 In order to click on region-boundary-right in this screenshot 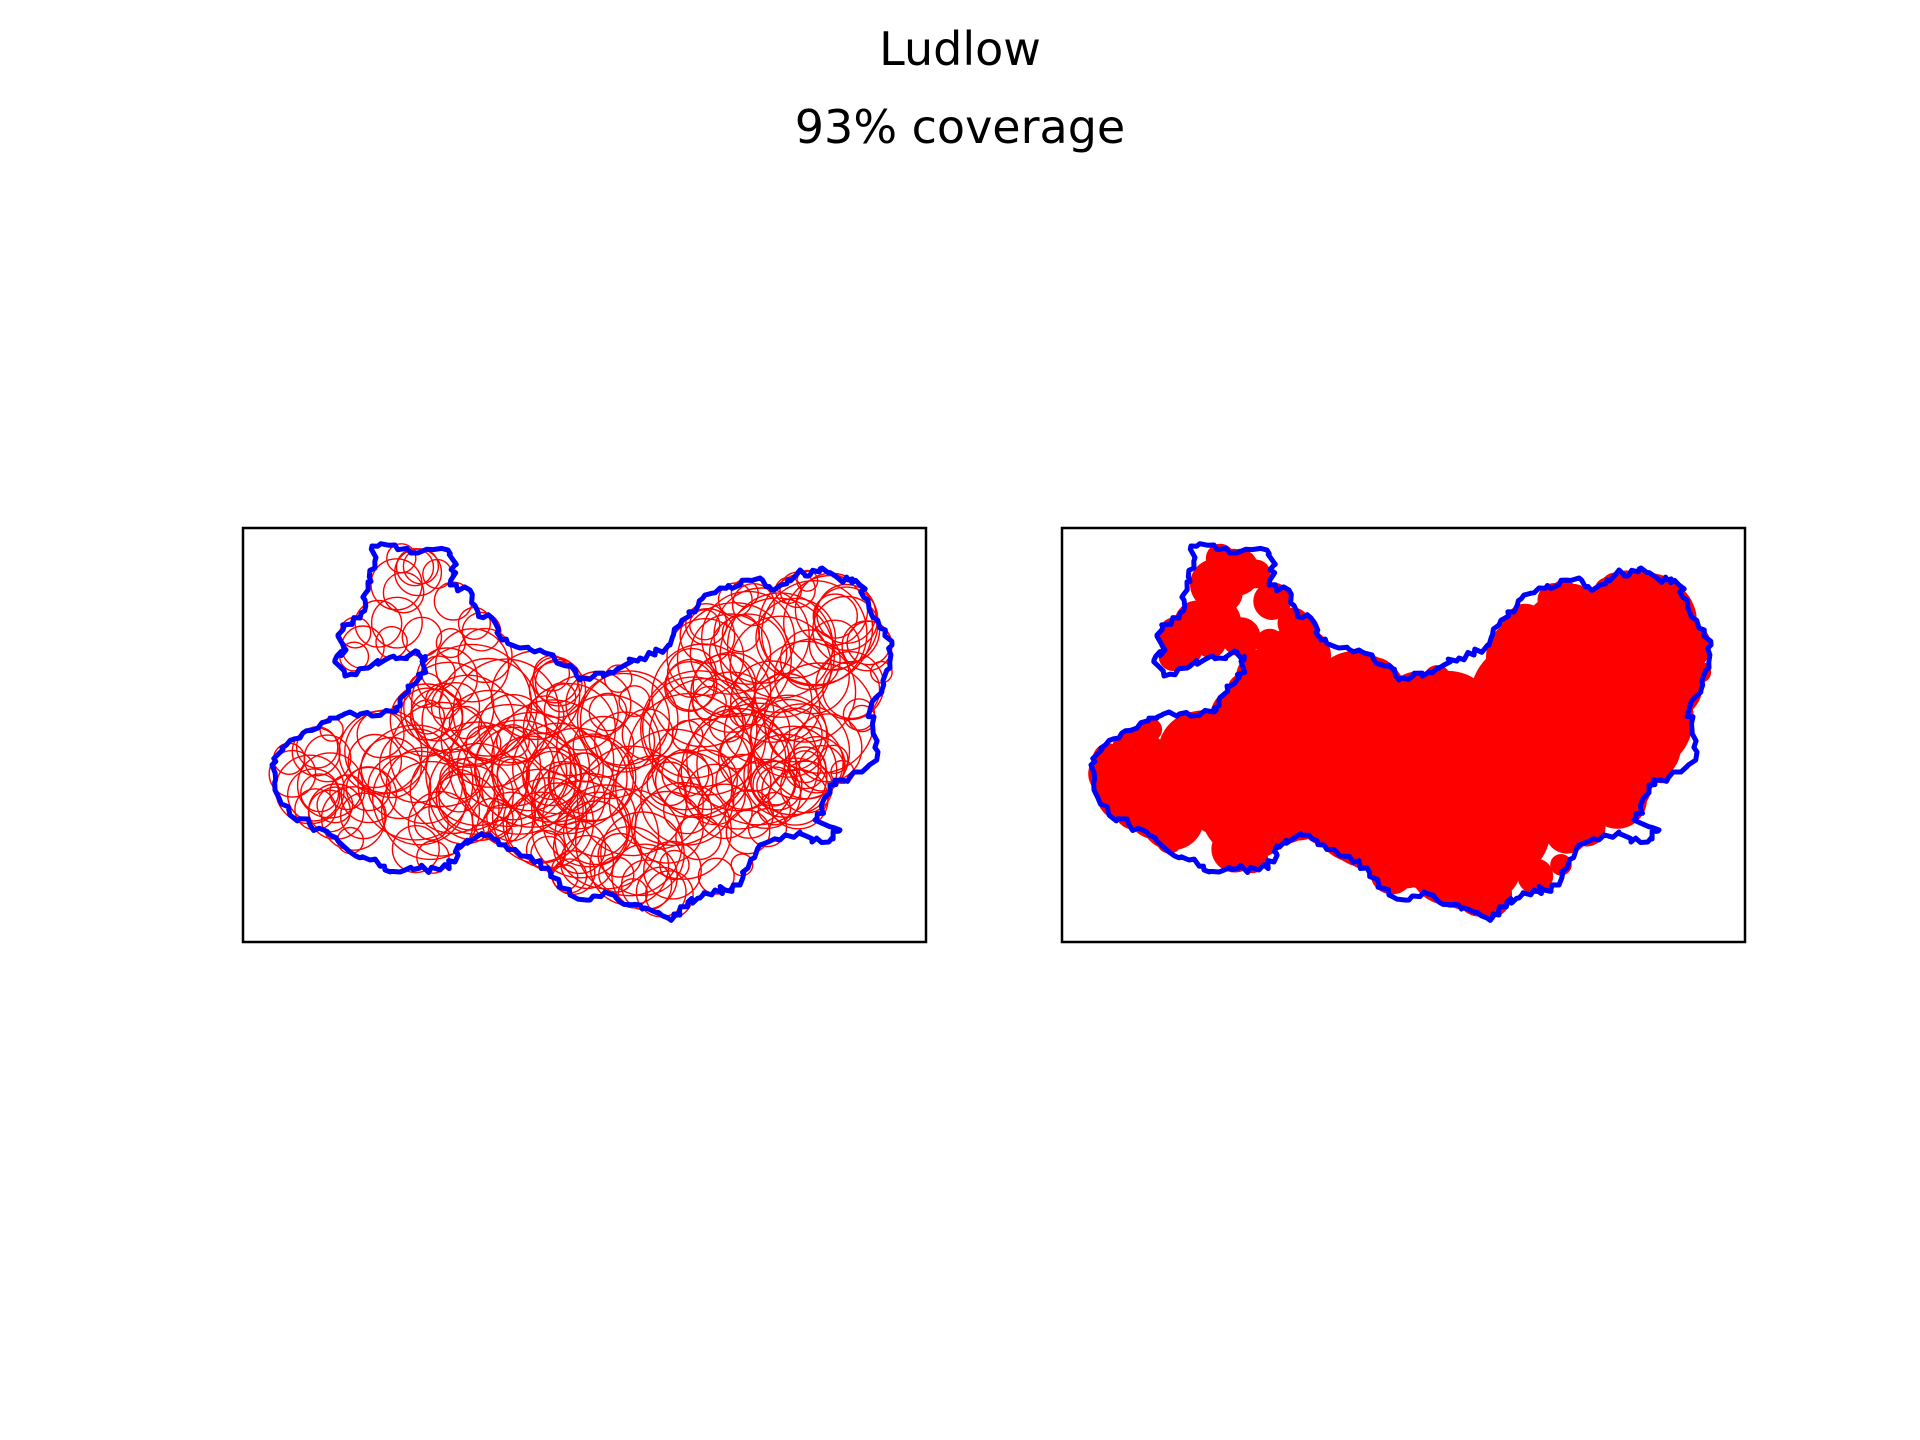, I will do `click(1401, 732)`.